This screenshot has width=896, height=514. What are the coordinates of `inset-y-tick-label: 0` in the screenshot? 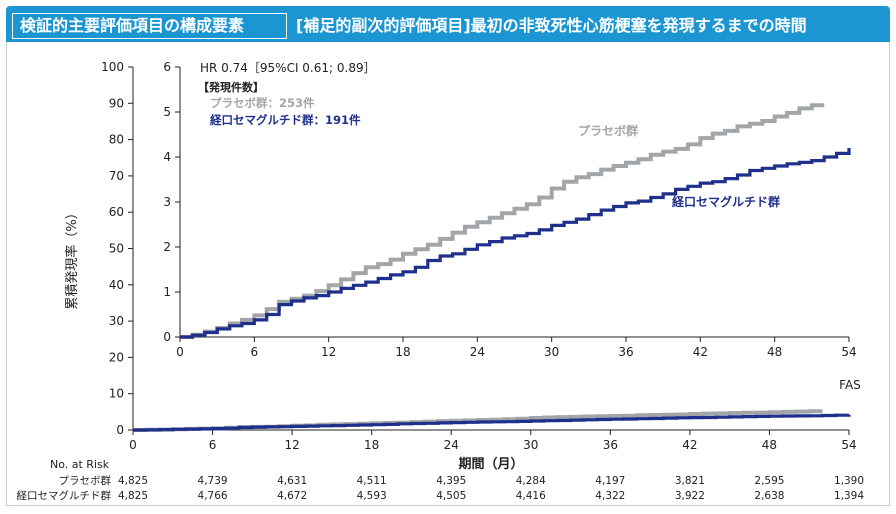 It's located at (167, 337).